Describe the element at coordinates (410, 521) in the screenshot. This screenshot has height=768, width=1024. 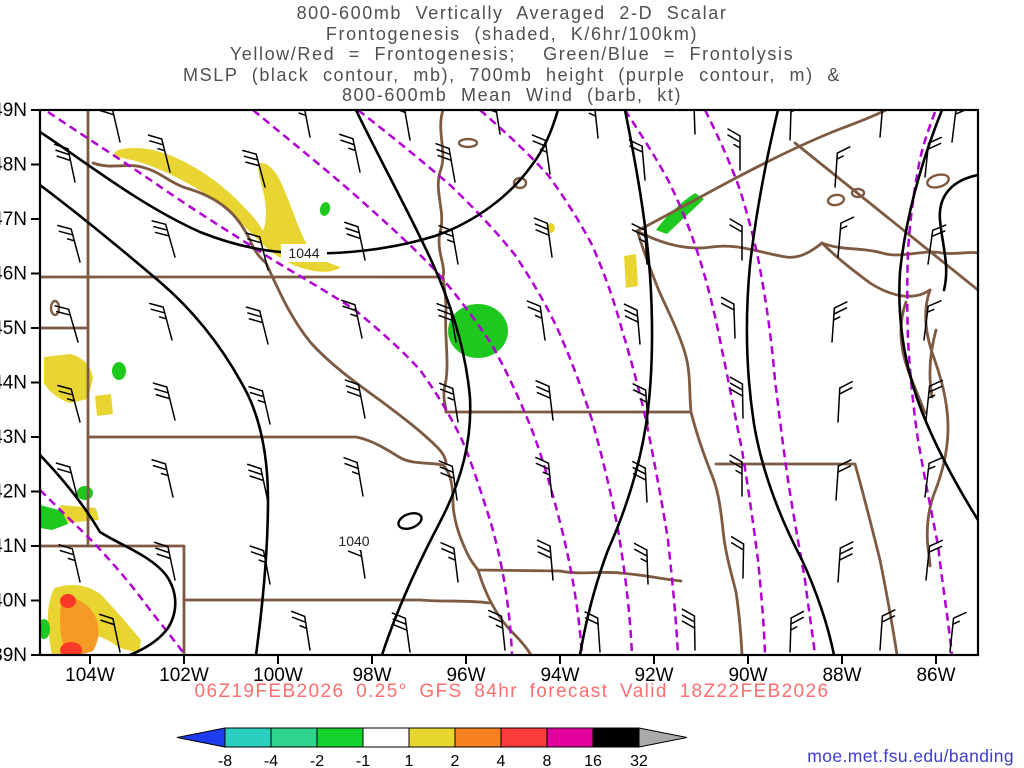
I see `mslp-closed-contour` at that location.